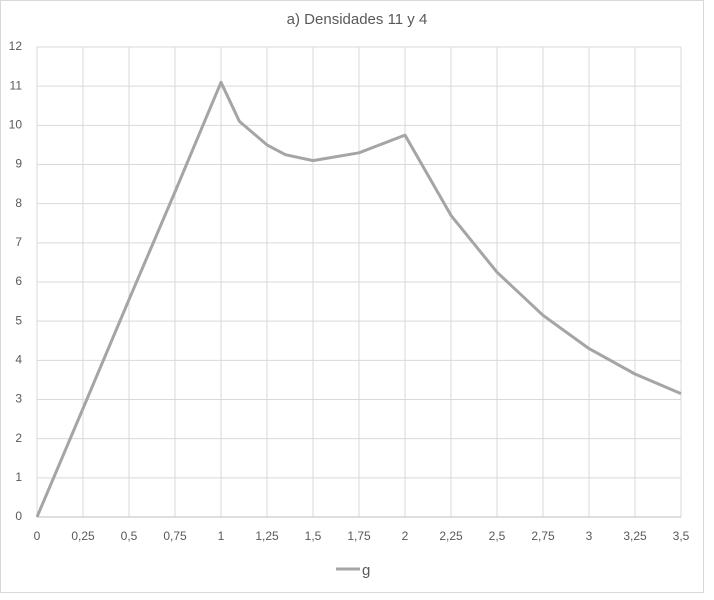  What do you see at coordinates (16, 85) in the screenshot?
I see `y-tick-label: 11` at bounding box center [16, 85].